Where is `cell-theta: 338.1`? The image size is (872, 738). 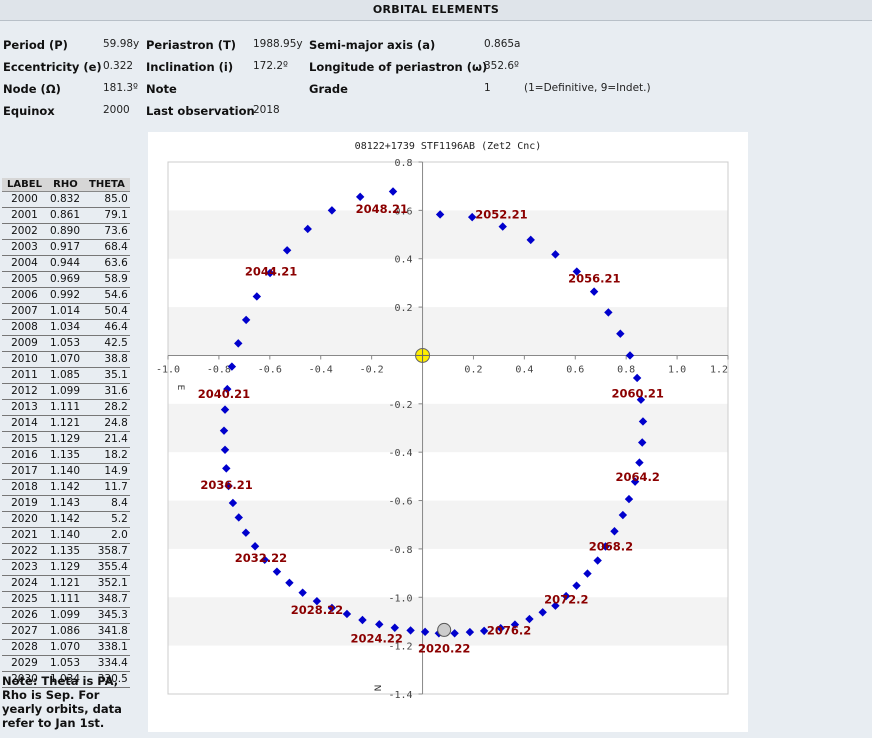 cell-theta: 338.1 is located at coordinates (107, 647).